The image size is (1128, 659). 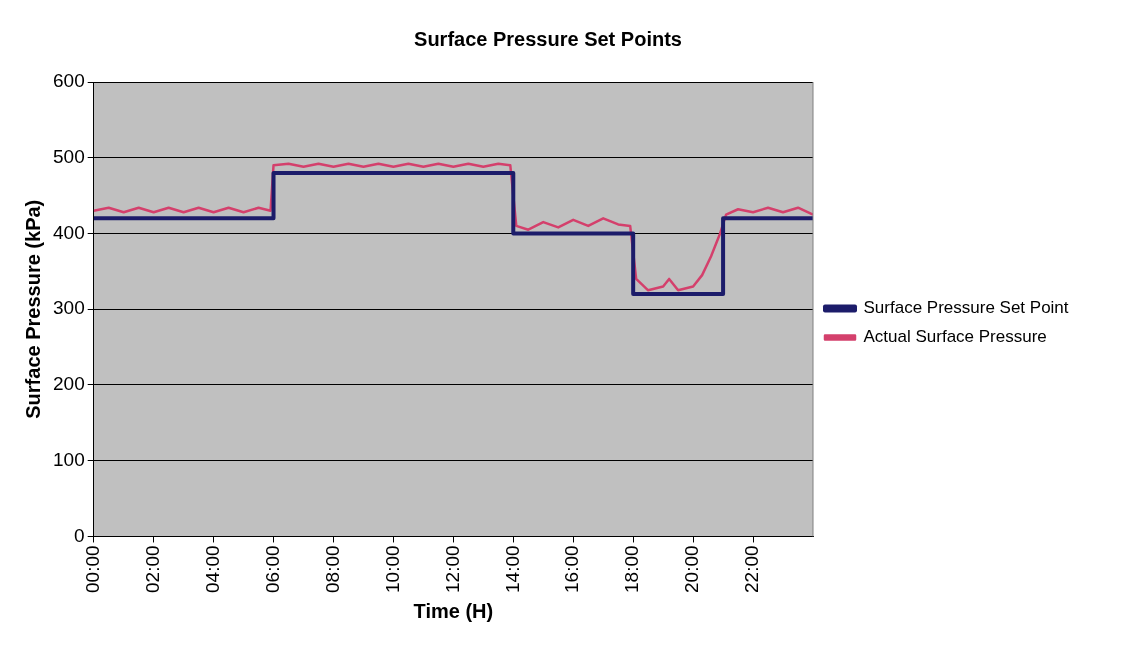 What do you see at coordinates (548, 38) in the screenshot?
I see `chart-title: Surface Pressure Set Points` at bounding box center [548, 38].